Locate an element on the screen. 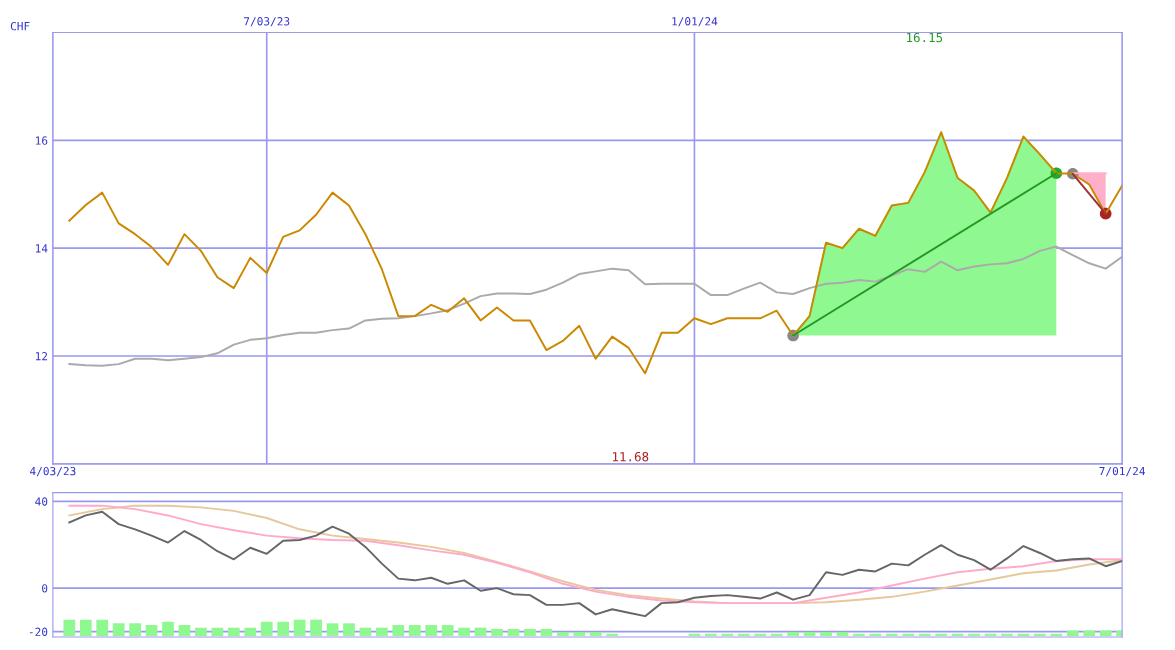  y-tick-label: 40 is located at coordinates (41, 501).